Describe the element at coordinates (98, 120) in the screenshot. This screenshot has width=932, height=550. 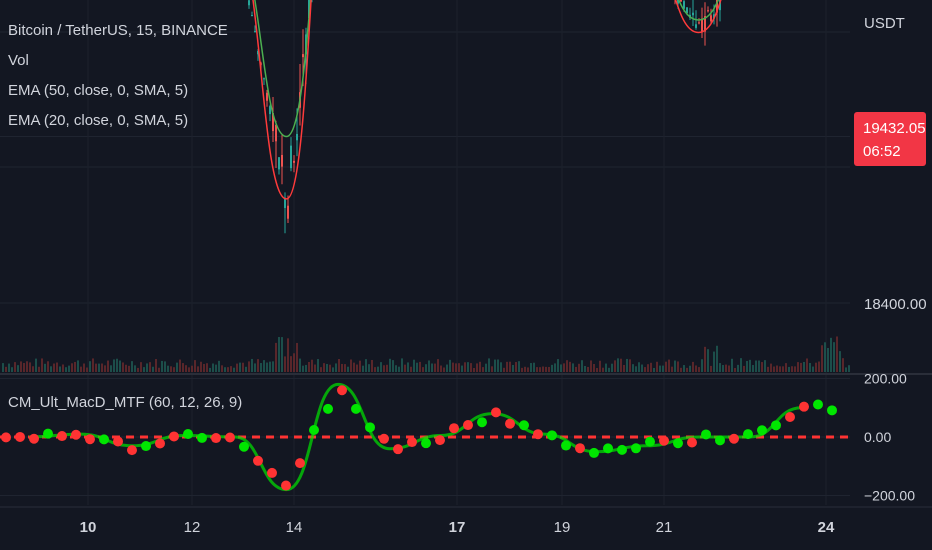
I see `ema20-legend: EMA (20, close, 0, SMA, 5)` at that location.